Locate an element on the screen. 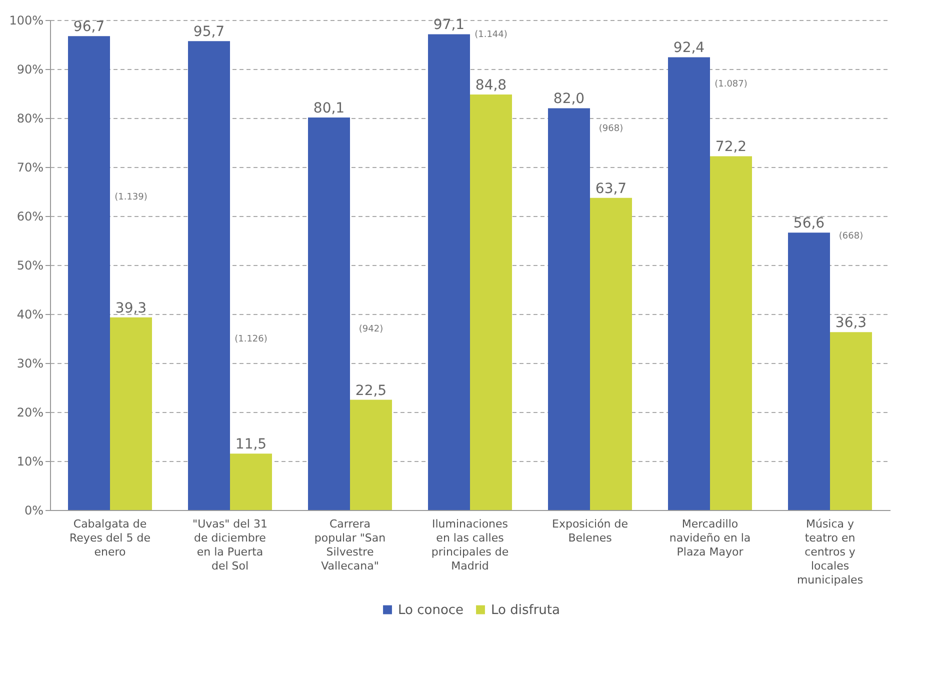 This screenshot has width=948, height=692. data-label: 11,5 is located at coordinates (251, 444).